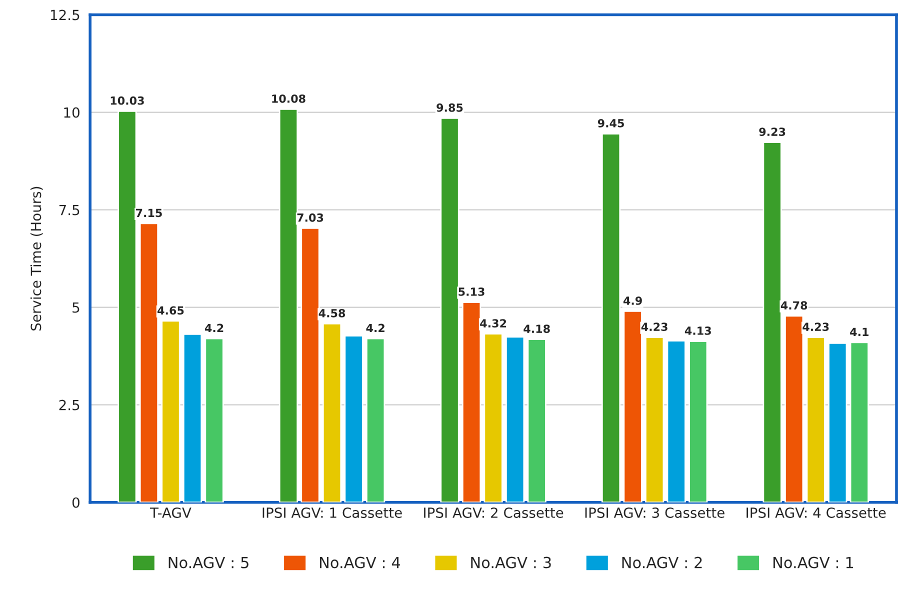  Describe the element at coordinates (310, 217) in the screenshot. I see `data-label: 7.03` at that location.